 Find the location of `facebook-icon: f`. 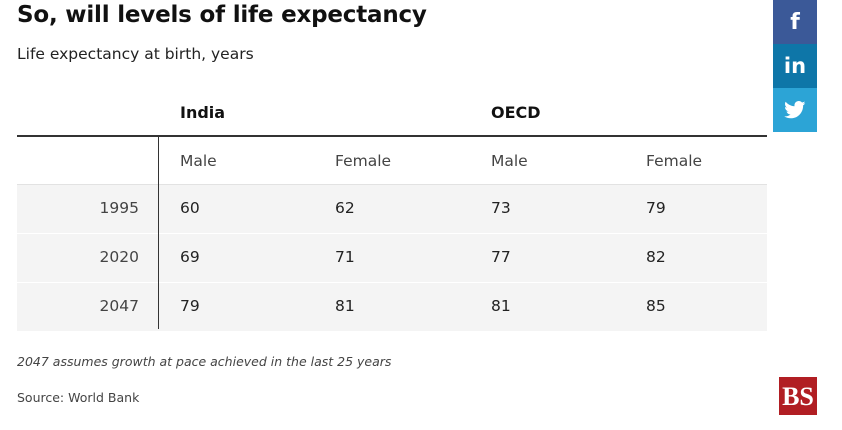

facebook-icon: f is located at coordinates (795, 22).